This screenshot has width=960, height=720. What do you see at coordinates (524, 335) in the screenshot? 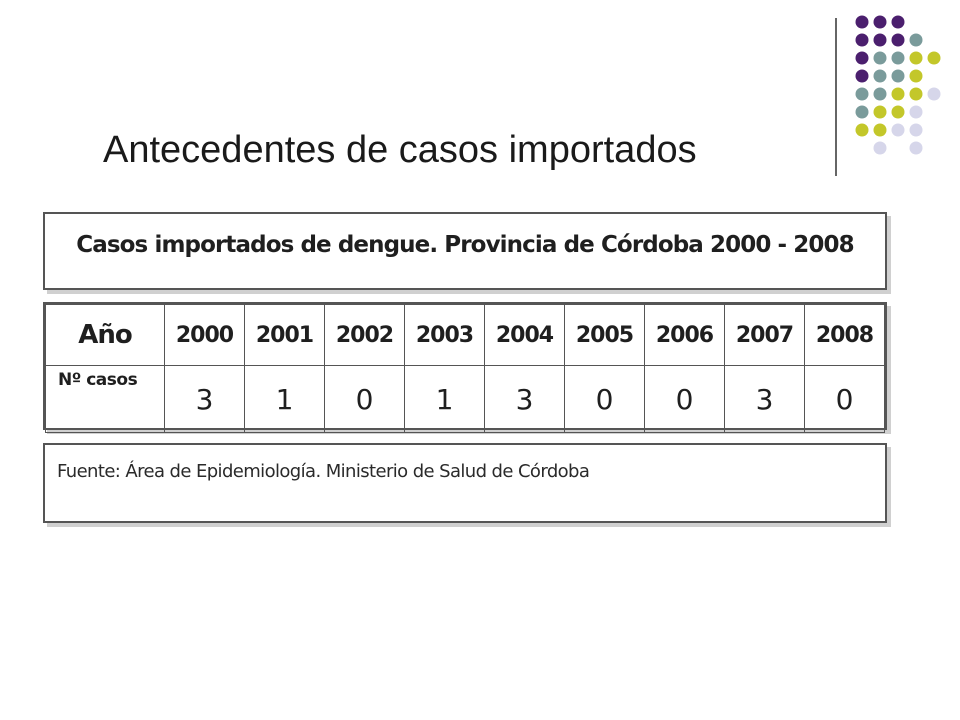
I see `year-cell: 2004` at bounding box center [524, 335].